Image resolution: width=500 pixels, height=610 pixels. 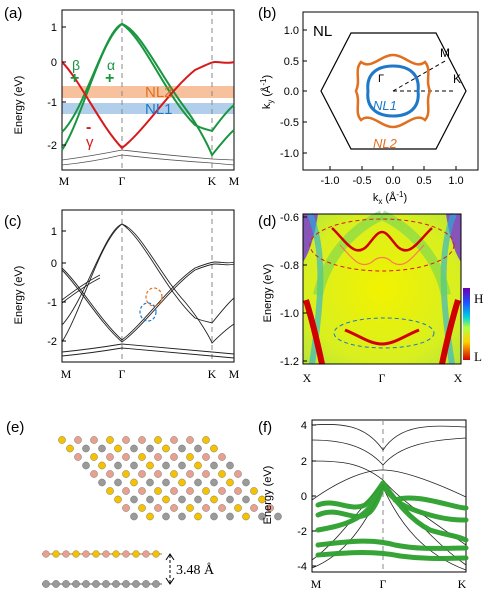 What do you see at coordinates (52, 146) in the screenshot?
I see `a-ytick-m2: -2` at bounding box center [52, 146].